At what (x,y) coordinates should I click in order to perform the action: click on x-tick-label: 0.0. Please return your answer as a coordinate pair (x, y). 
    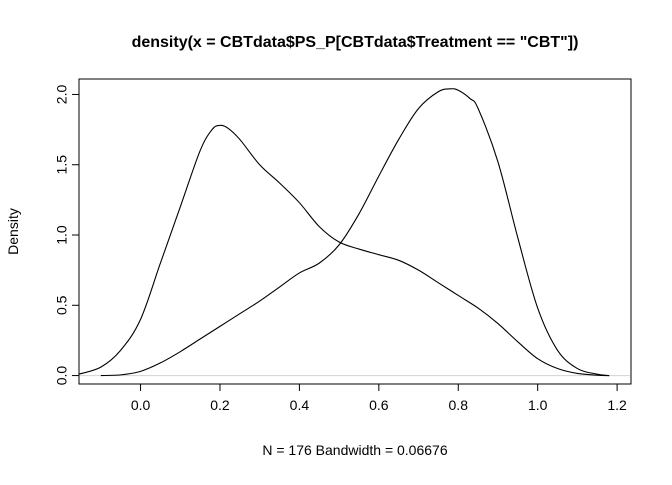
    Looking at the image, I should click on (141, 405).